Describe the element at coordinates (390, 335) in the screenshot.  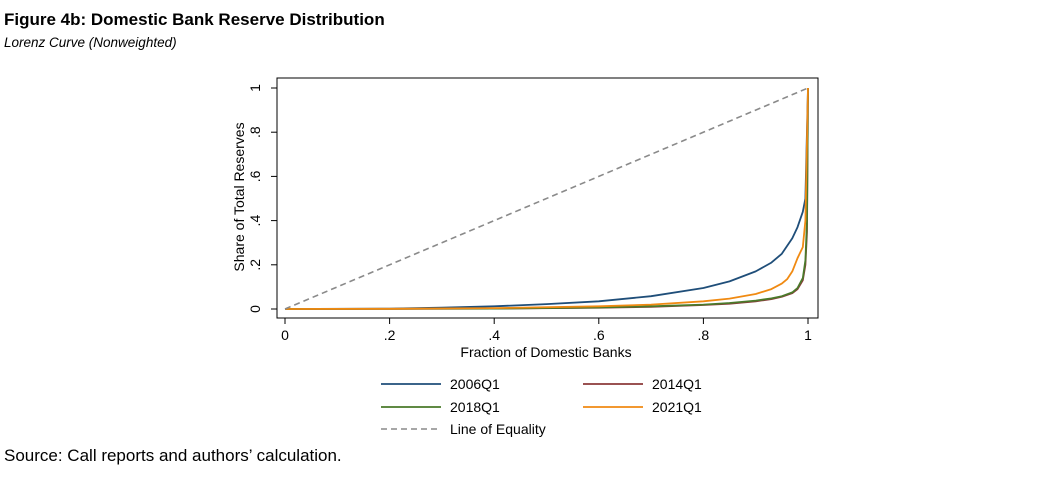
I see `x-tick-label: .2` at that location.